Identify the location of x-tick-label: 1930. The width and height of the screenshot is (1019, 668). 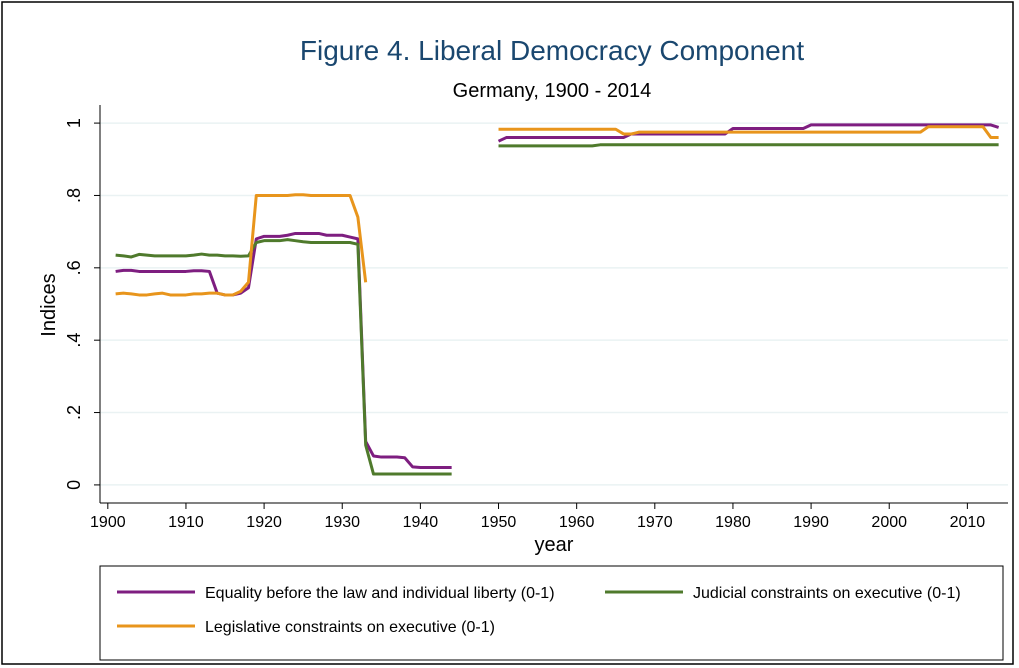
(342, 522).